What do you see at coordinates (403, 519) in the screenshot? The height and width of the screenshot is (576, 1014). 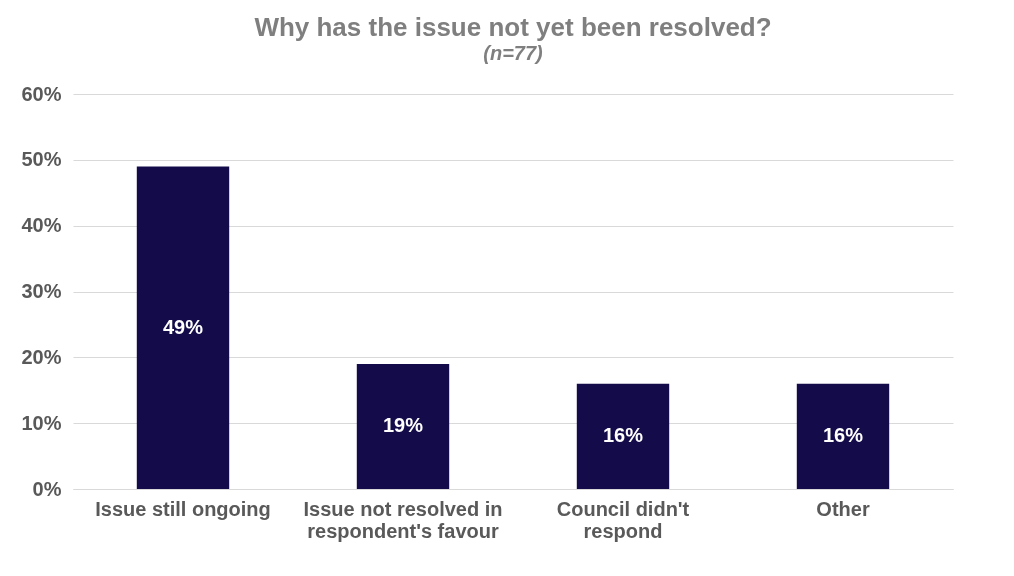 I see `x-tick-label: Issue not resolved in respondent's favour` at bounding box center [403, 519].